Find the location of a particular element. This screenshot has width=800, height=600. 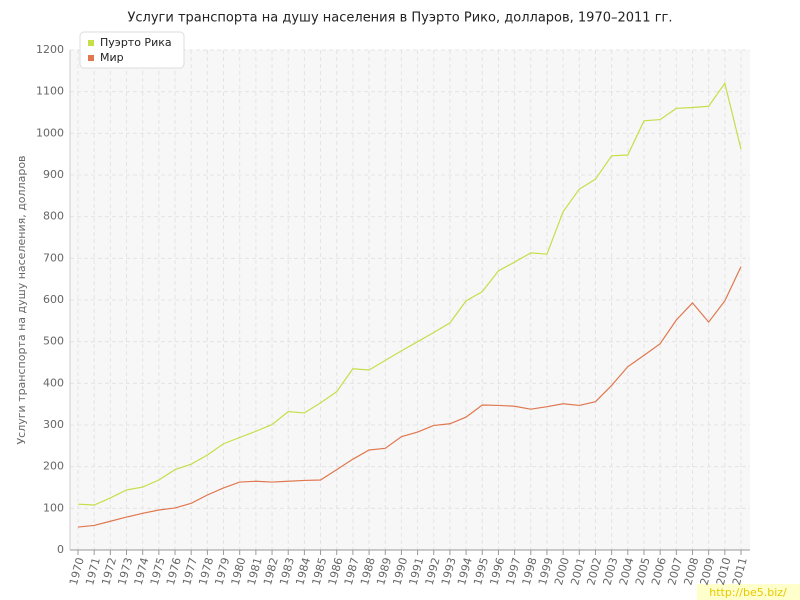

y-tick-label: 1100 is located at coordinates (50, 91).